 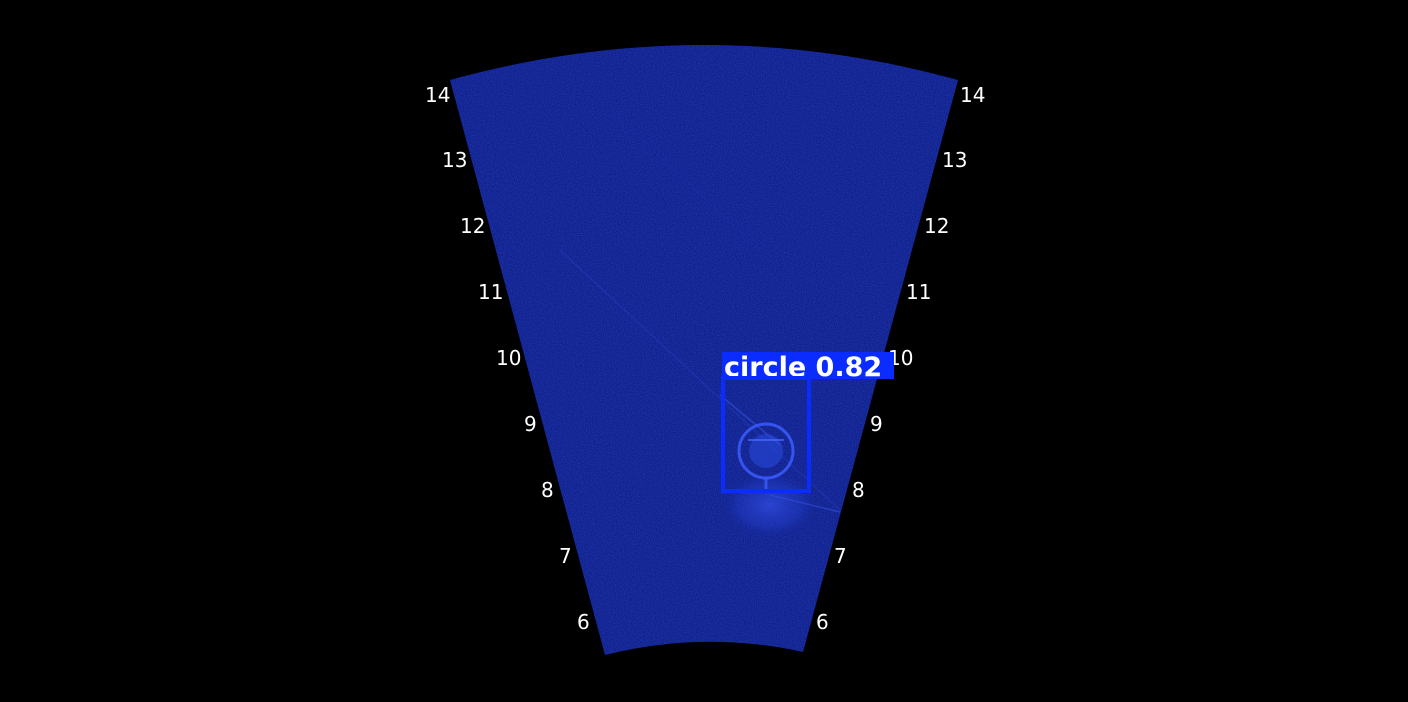 What do you see at coordinates (972, 95) in the screenshot?
I see `range-label-right: 14` at bounding box center [972, 95].